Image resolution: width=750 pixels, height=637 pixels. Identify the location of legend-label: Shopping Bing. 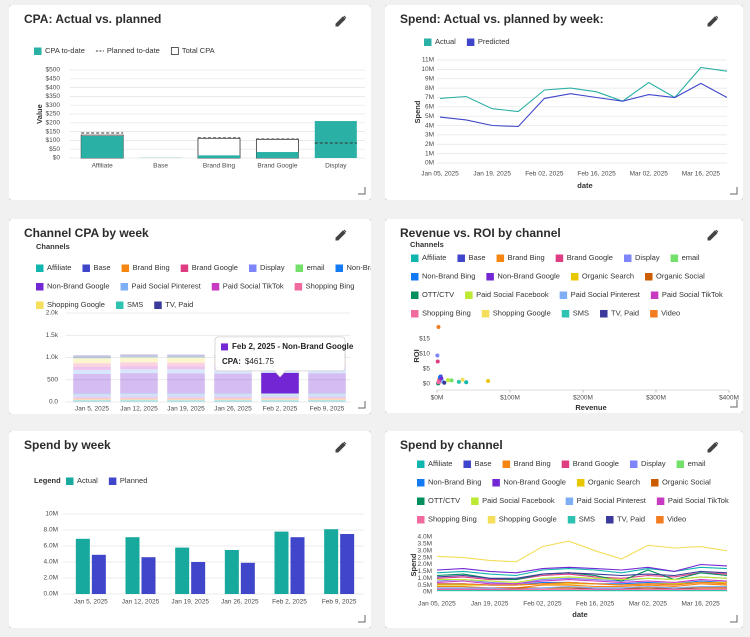
(446, 312).